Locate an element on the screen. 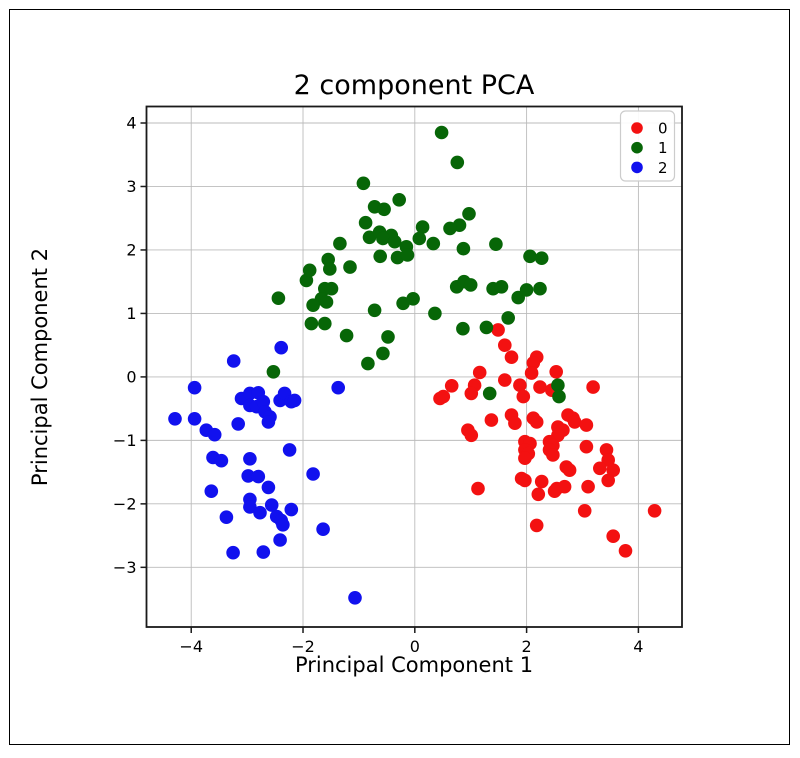  x-tick-label: 4 is located at coordinates (638, 646).